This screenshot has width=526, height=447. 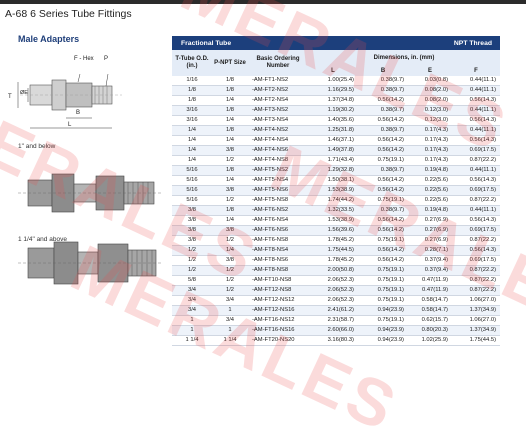 What do you see at coordinates (106, 59) in the screenshot?
I see `dimension-label-p: P` at bounding box center [106, 59].